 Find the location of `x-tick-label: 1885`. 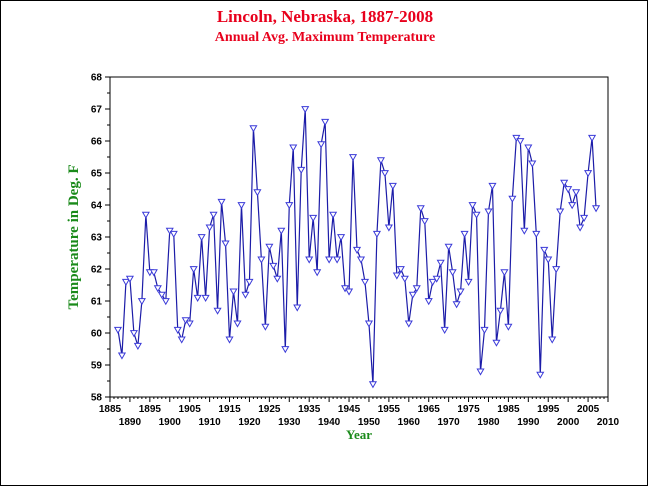

x-tick-label: 1885 is located at coordinates (110, 409).